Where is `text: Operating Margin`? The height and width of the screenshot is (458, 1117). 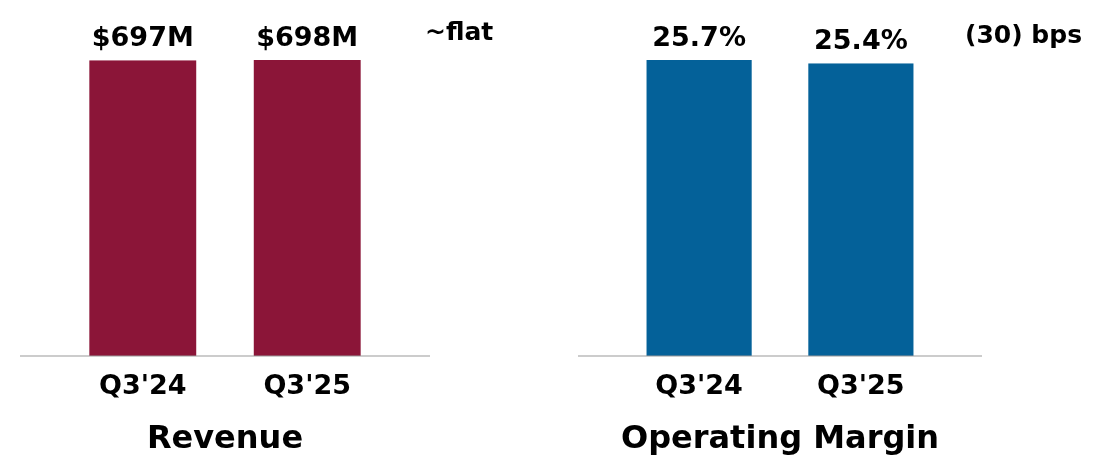
text: Operating Margin is located at coordinates (780, 437).